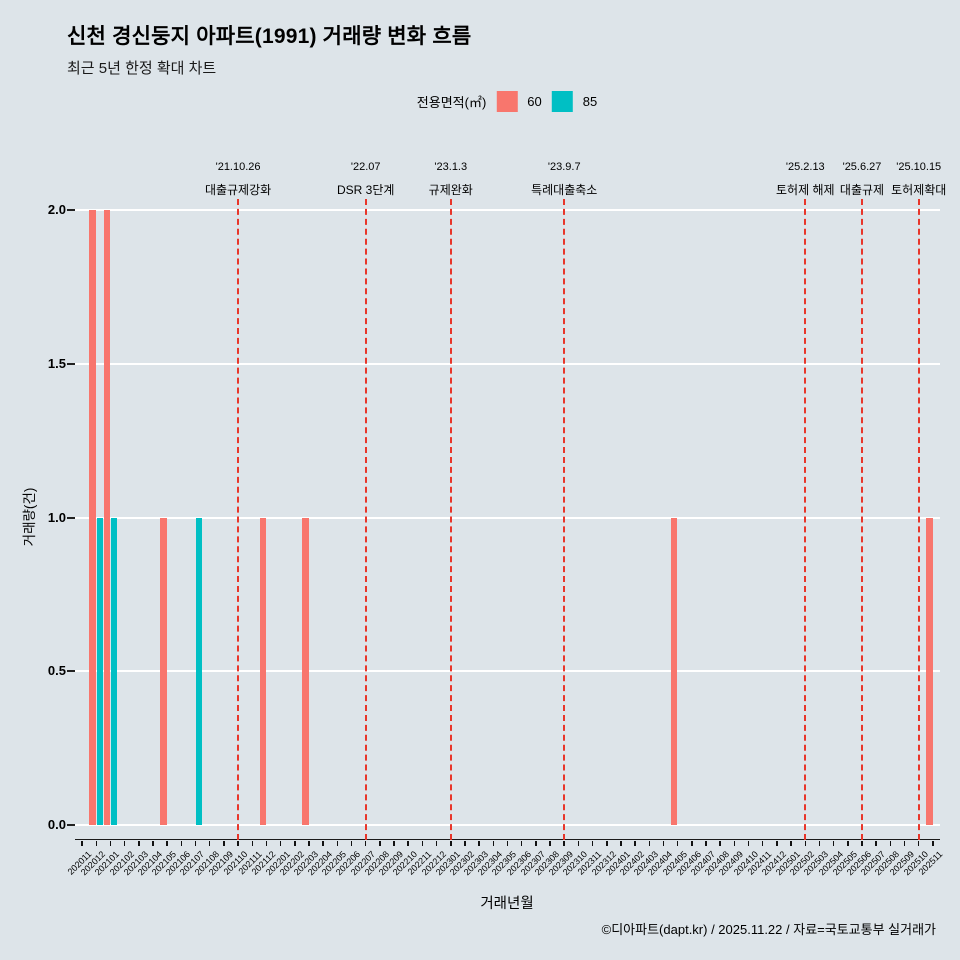  Describe the element at coordinates (142, 68) in the screenshot. I see `chart-subtitle: 최근 5년 한정 확대 차트` at that location.